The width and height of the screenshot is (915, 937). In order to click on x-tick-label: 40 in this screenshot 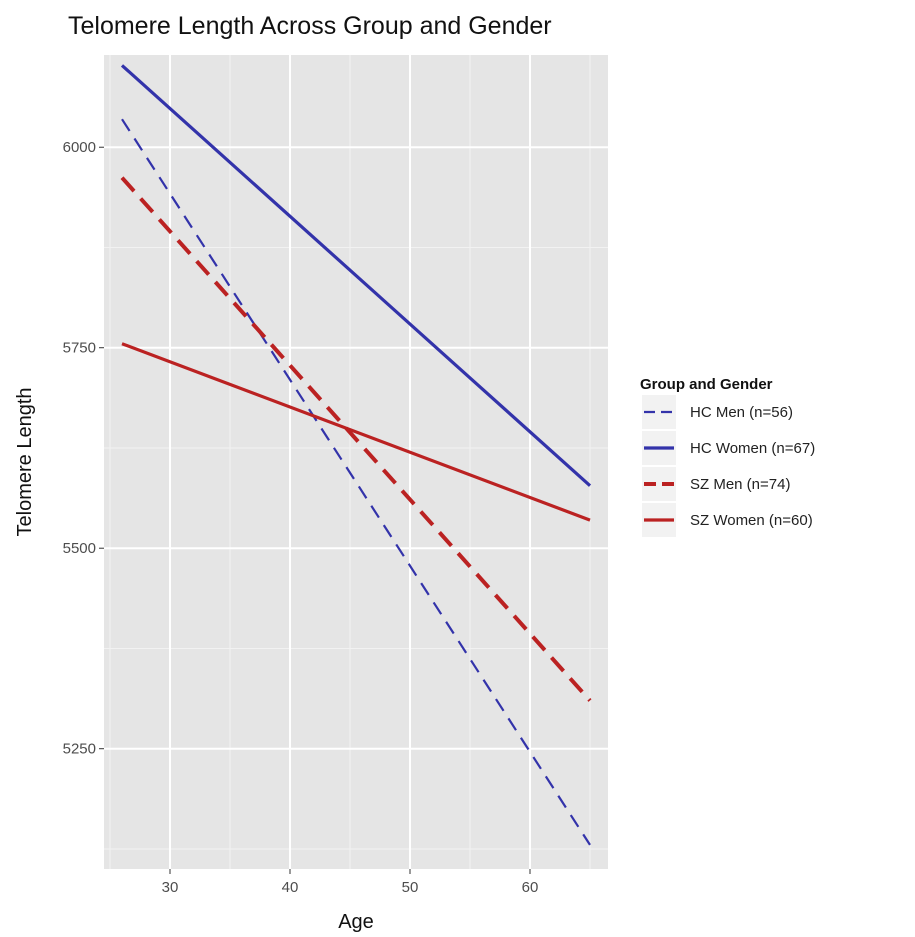, I will do `click(290, 887)`.